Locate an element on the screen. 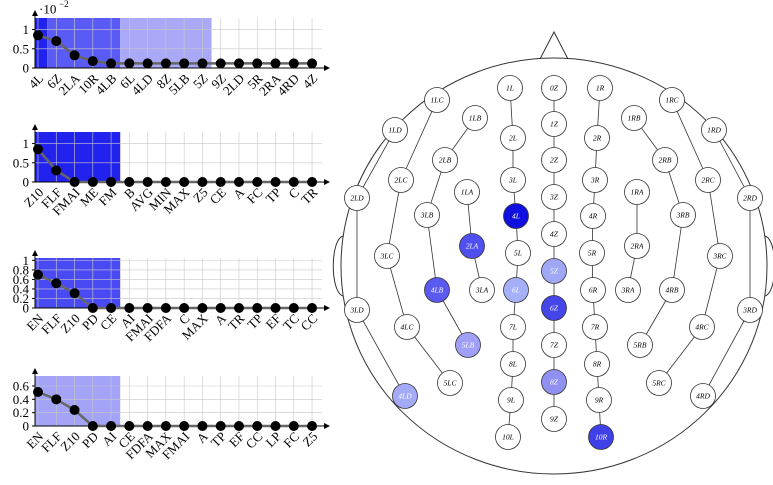 The height and width of the screenshot is (485, 773). electrode-label: 2RD is located at coordinates (750, 198).